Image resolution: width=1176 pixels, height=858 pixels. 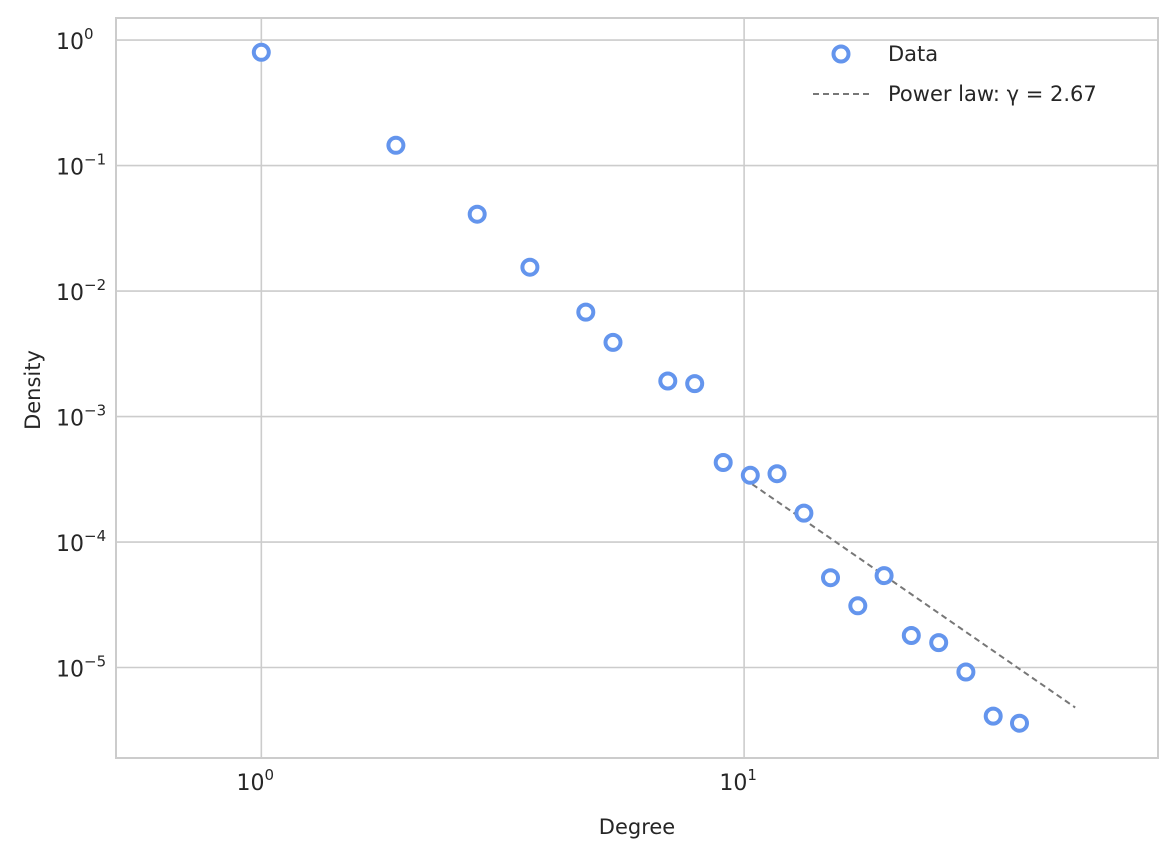 What do you see at coordinates (81, 353) in the screenshot?
I see `y-axis-ticks: 10⁰ 10⁻¹ 10⁻² 10⁻³ 10⁻⁴ 10⁻⁵` at bounding box center [81, 353].